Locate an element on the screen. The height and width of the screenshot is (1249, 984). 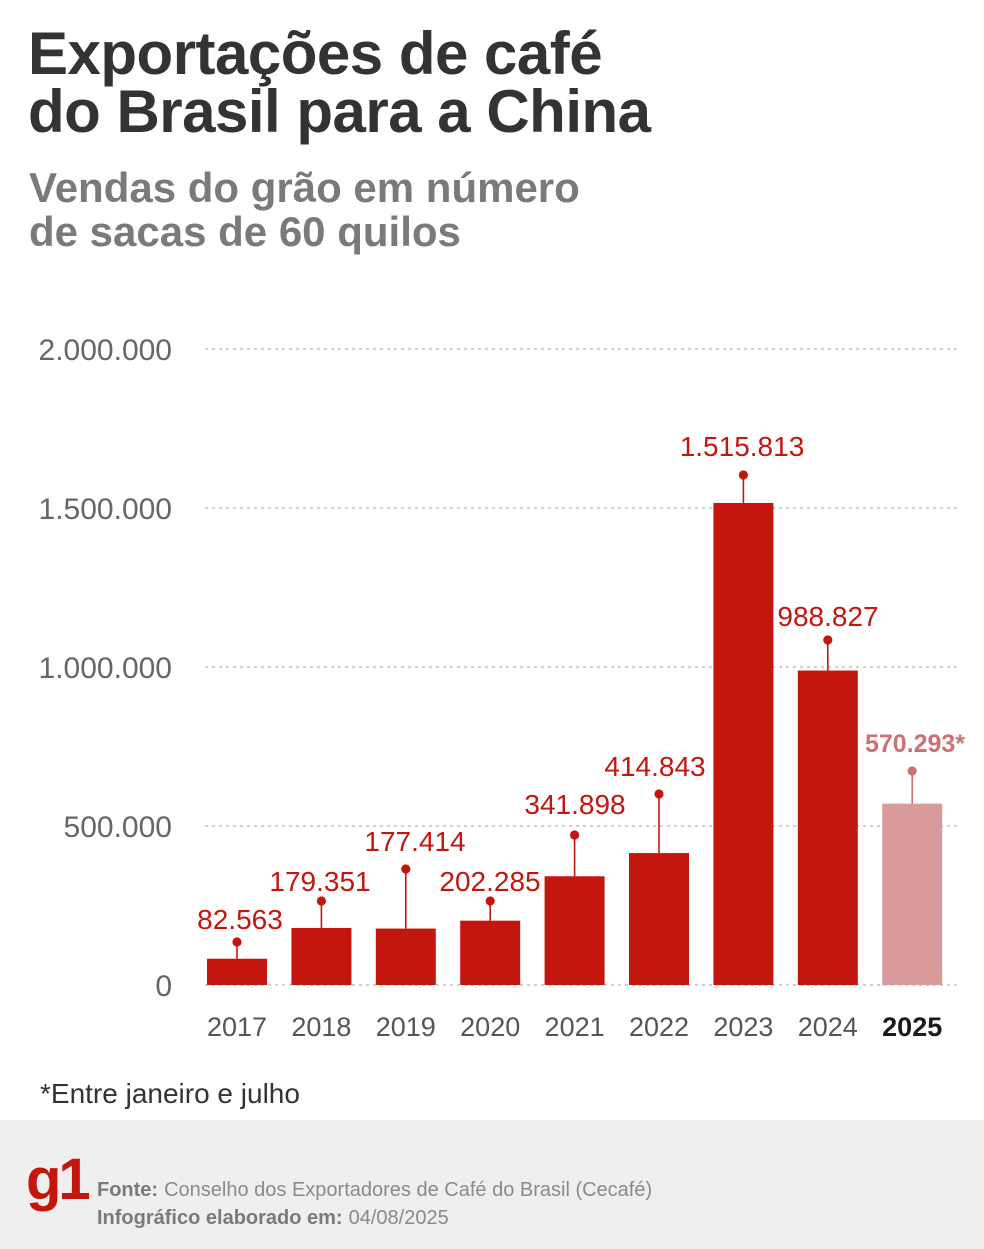
leader-dot-2022 is located at coordinates (659, 794).